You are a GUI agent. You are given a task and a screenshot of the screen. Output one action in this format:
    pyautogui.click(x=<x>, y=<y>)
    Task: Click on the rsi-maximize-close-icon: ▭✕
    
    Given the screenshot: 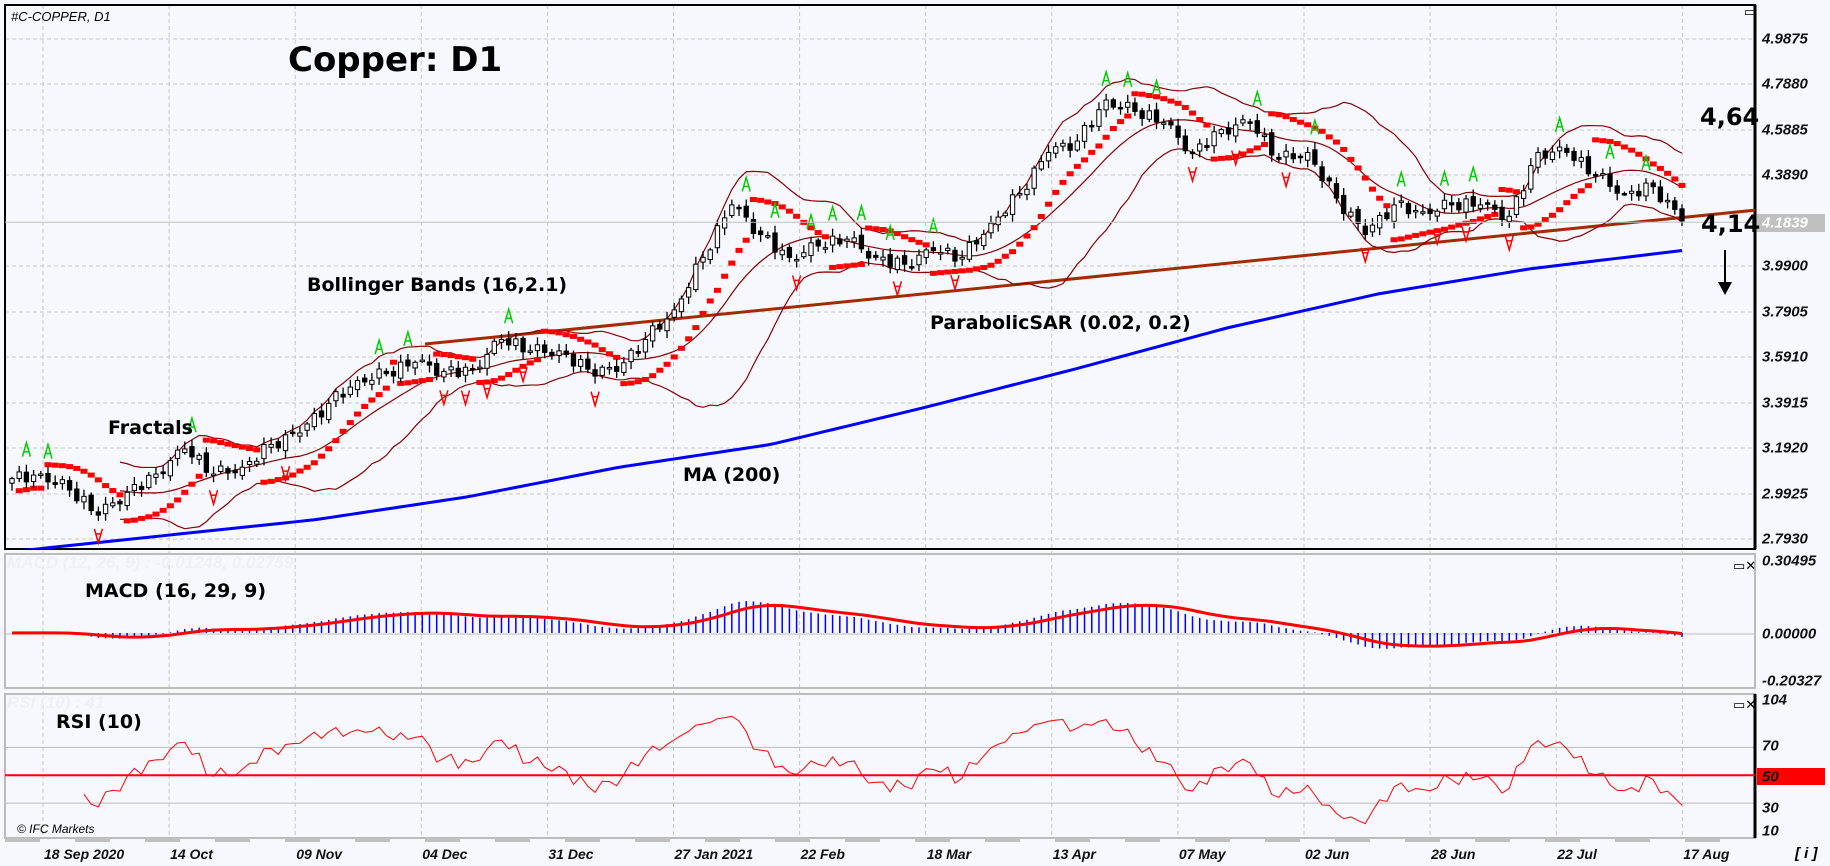 What is the action you would take?
    pyautogui.click(x=1745, y=704)
    